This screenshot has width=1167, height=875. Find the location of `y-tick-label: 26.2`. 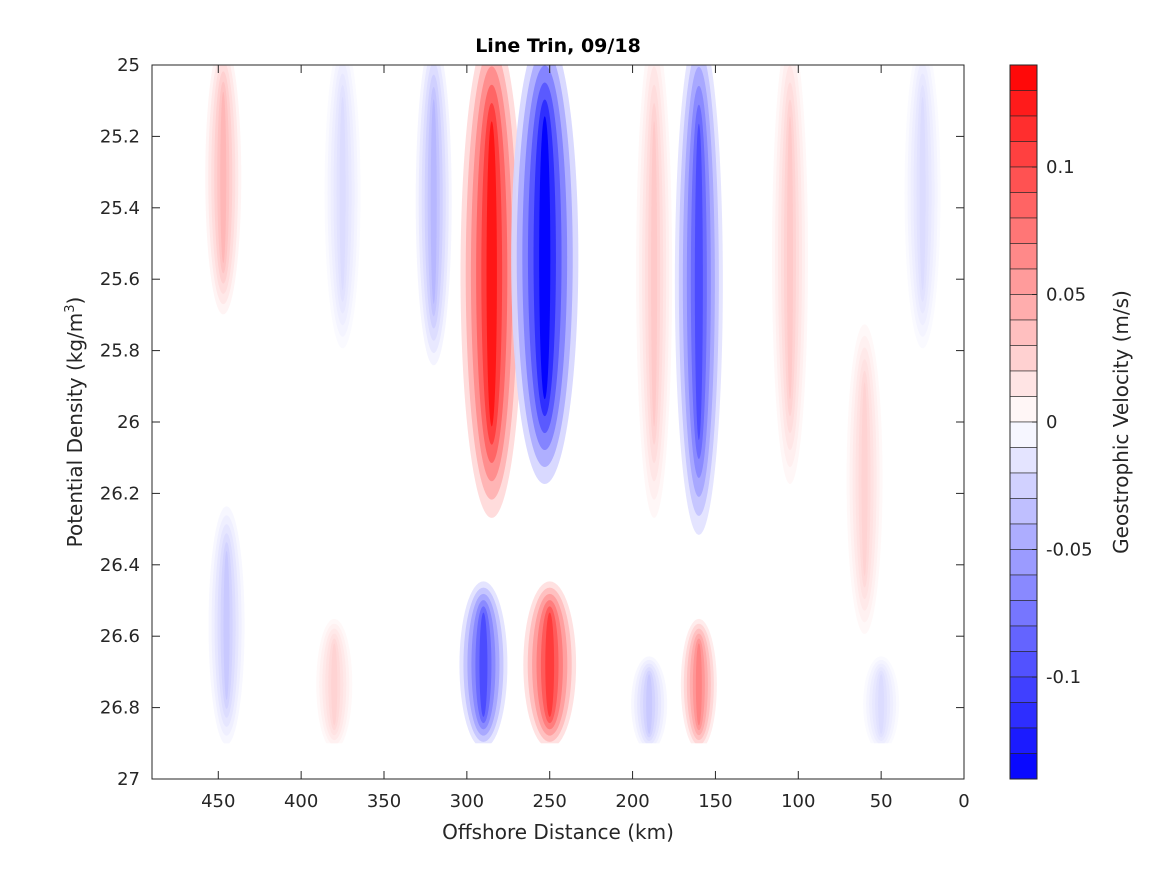

y-tick-label: 26.2 is located at coordinates (120, 493).